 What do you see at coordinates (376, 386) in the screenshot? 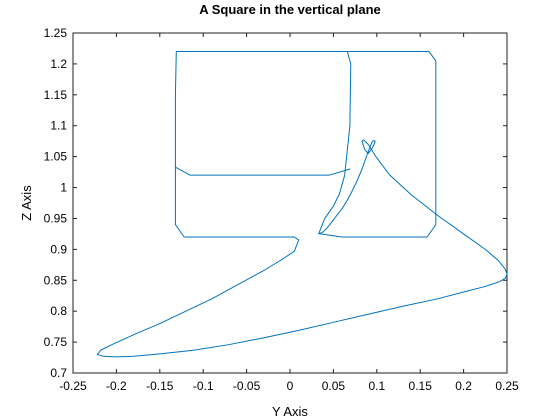
I see `x-tick-label: 0.1` at bounding box center [376, 386].